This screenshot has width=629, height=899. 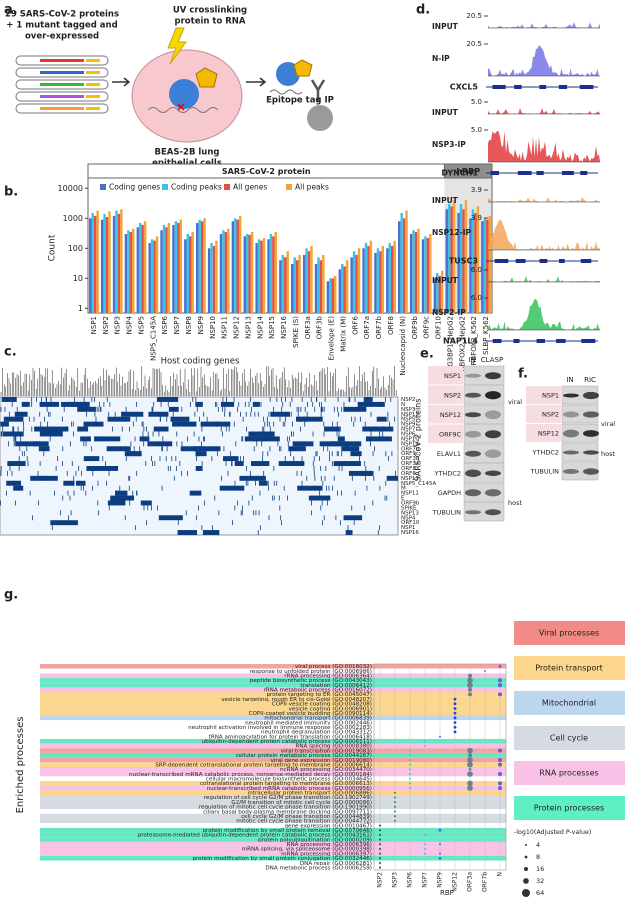 I want to click on row-label: NSP12, so click(x=450, y=415).